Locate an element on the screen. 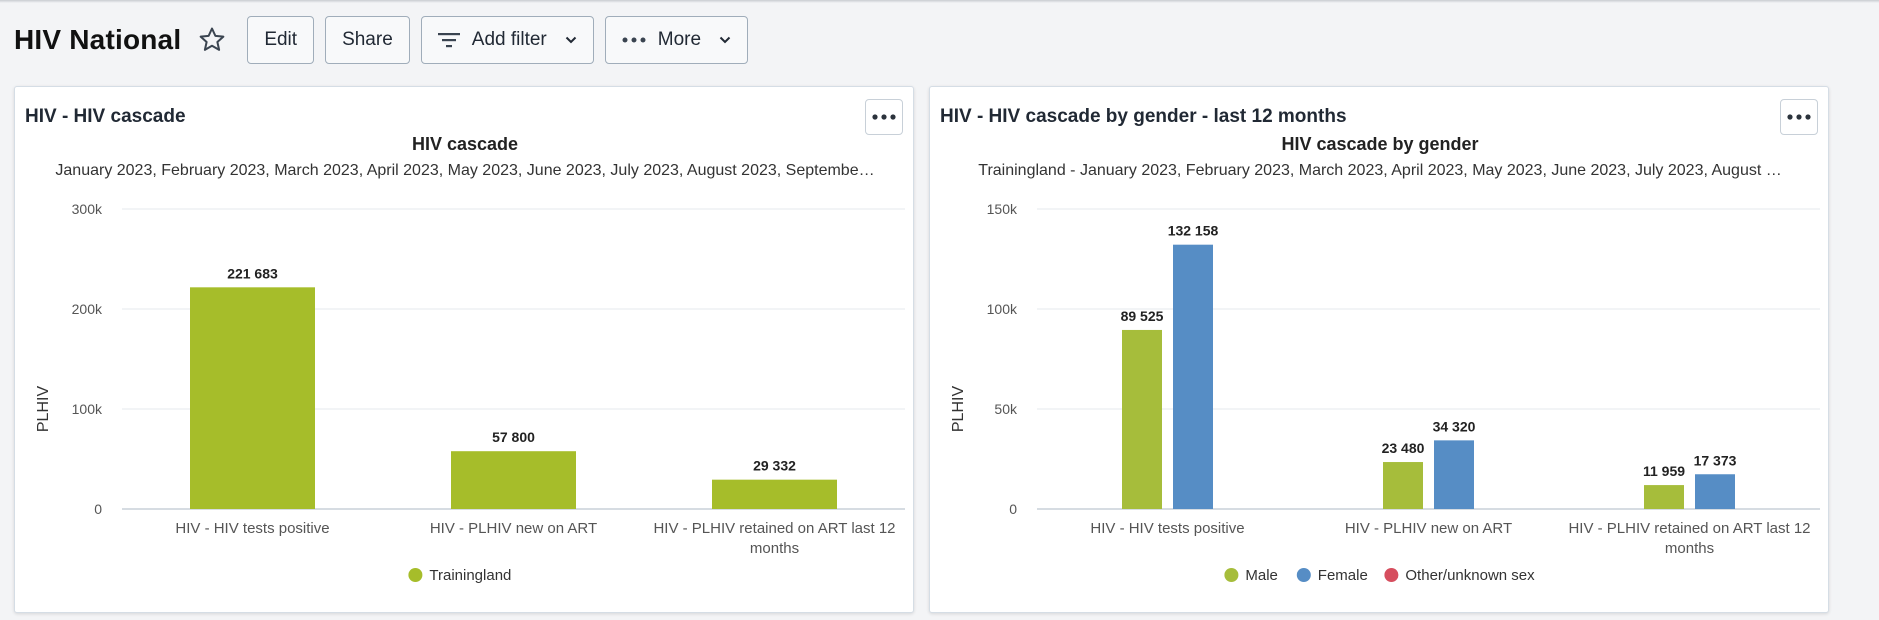 This screenshot has height=620, width=1879. share-label: Share is located at coordinates (367, 39).